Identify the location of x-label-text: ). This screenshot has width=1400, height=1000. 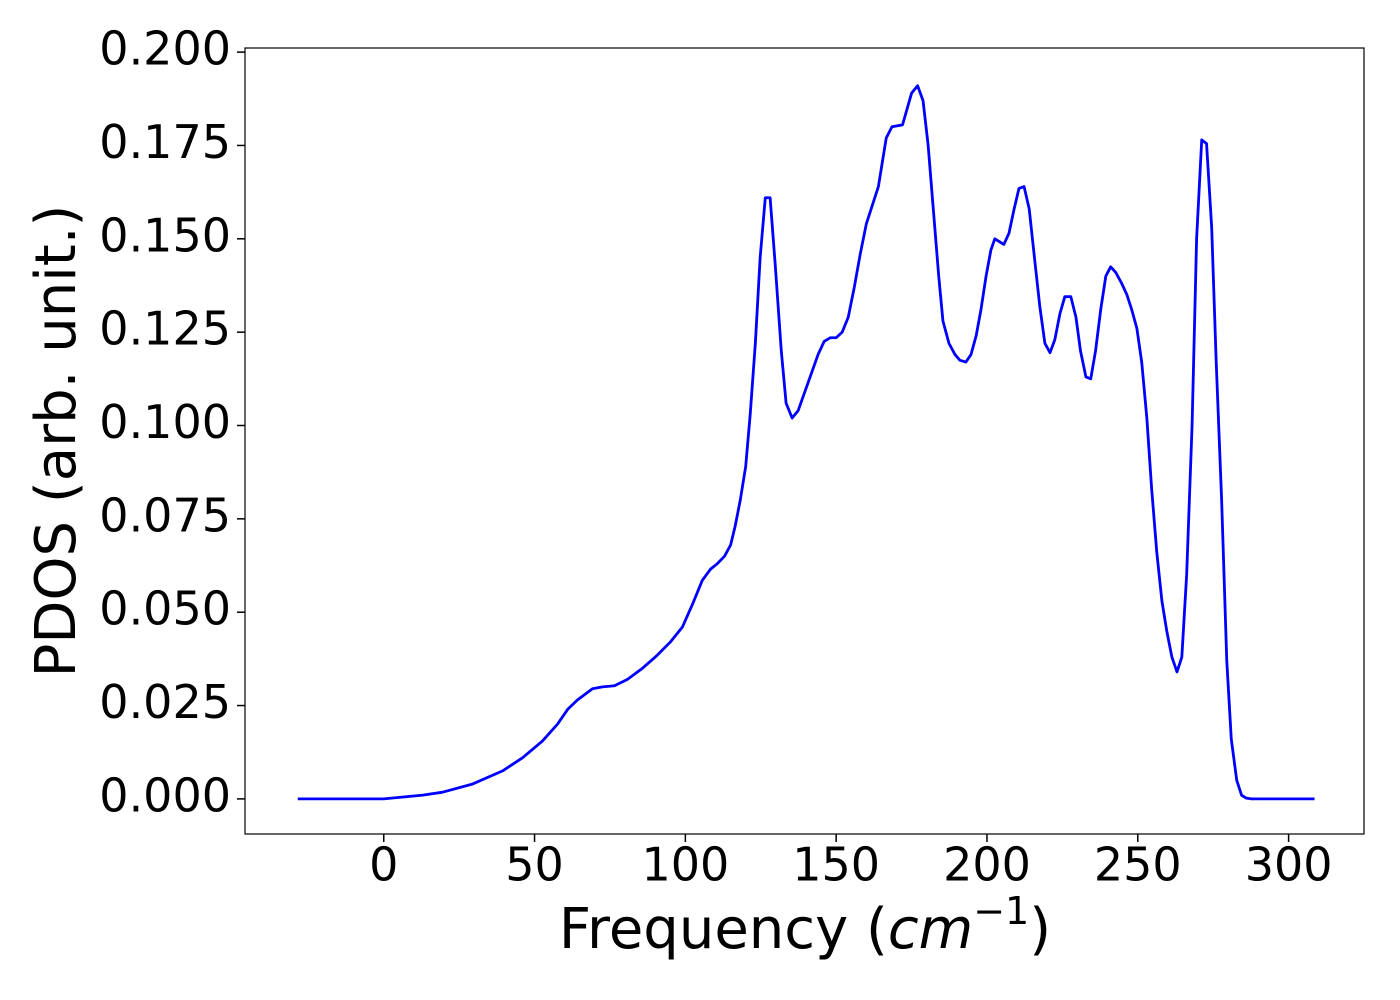
(1040, 929).